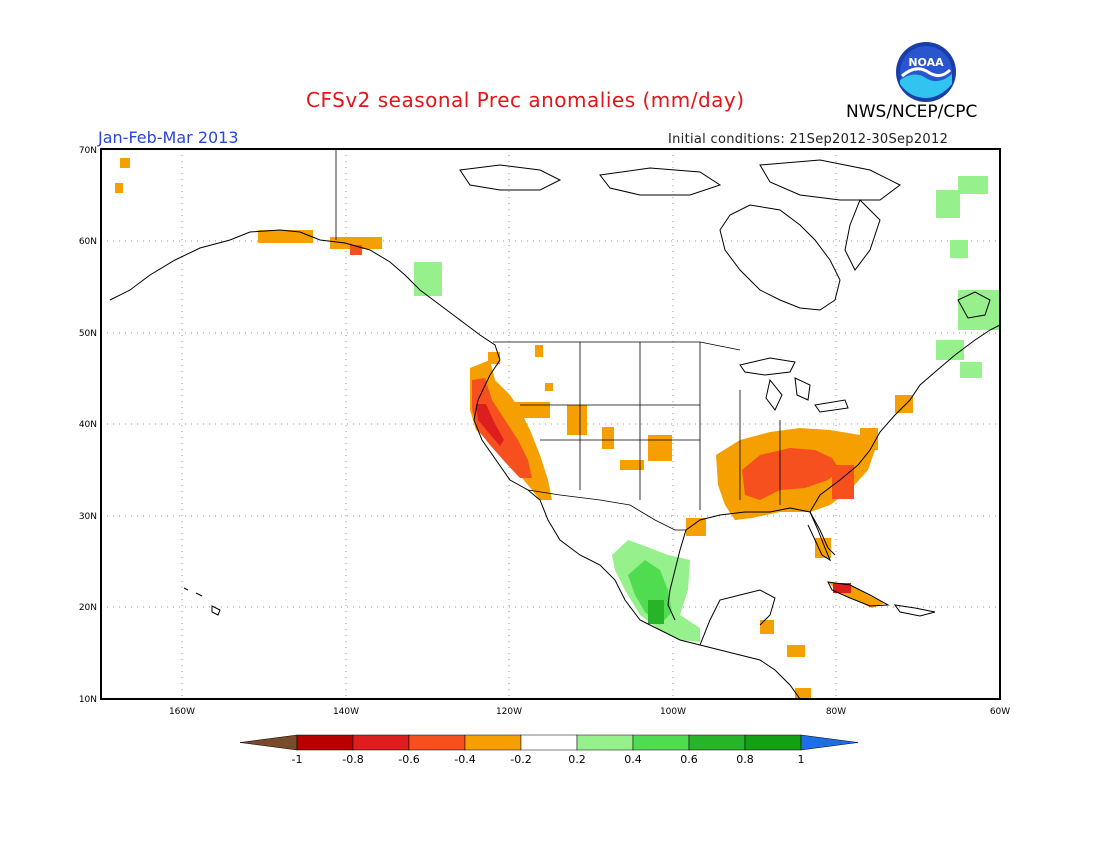 This screenshot has width=1100, height=850. What do you see at coordinates (926, 72) in the screenshot?
I see `noaa-logo-icon: NOAA` at bounding box center [926, 72].